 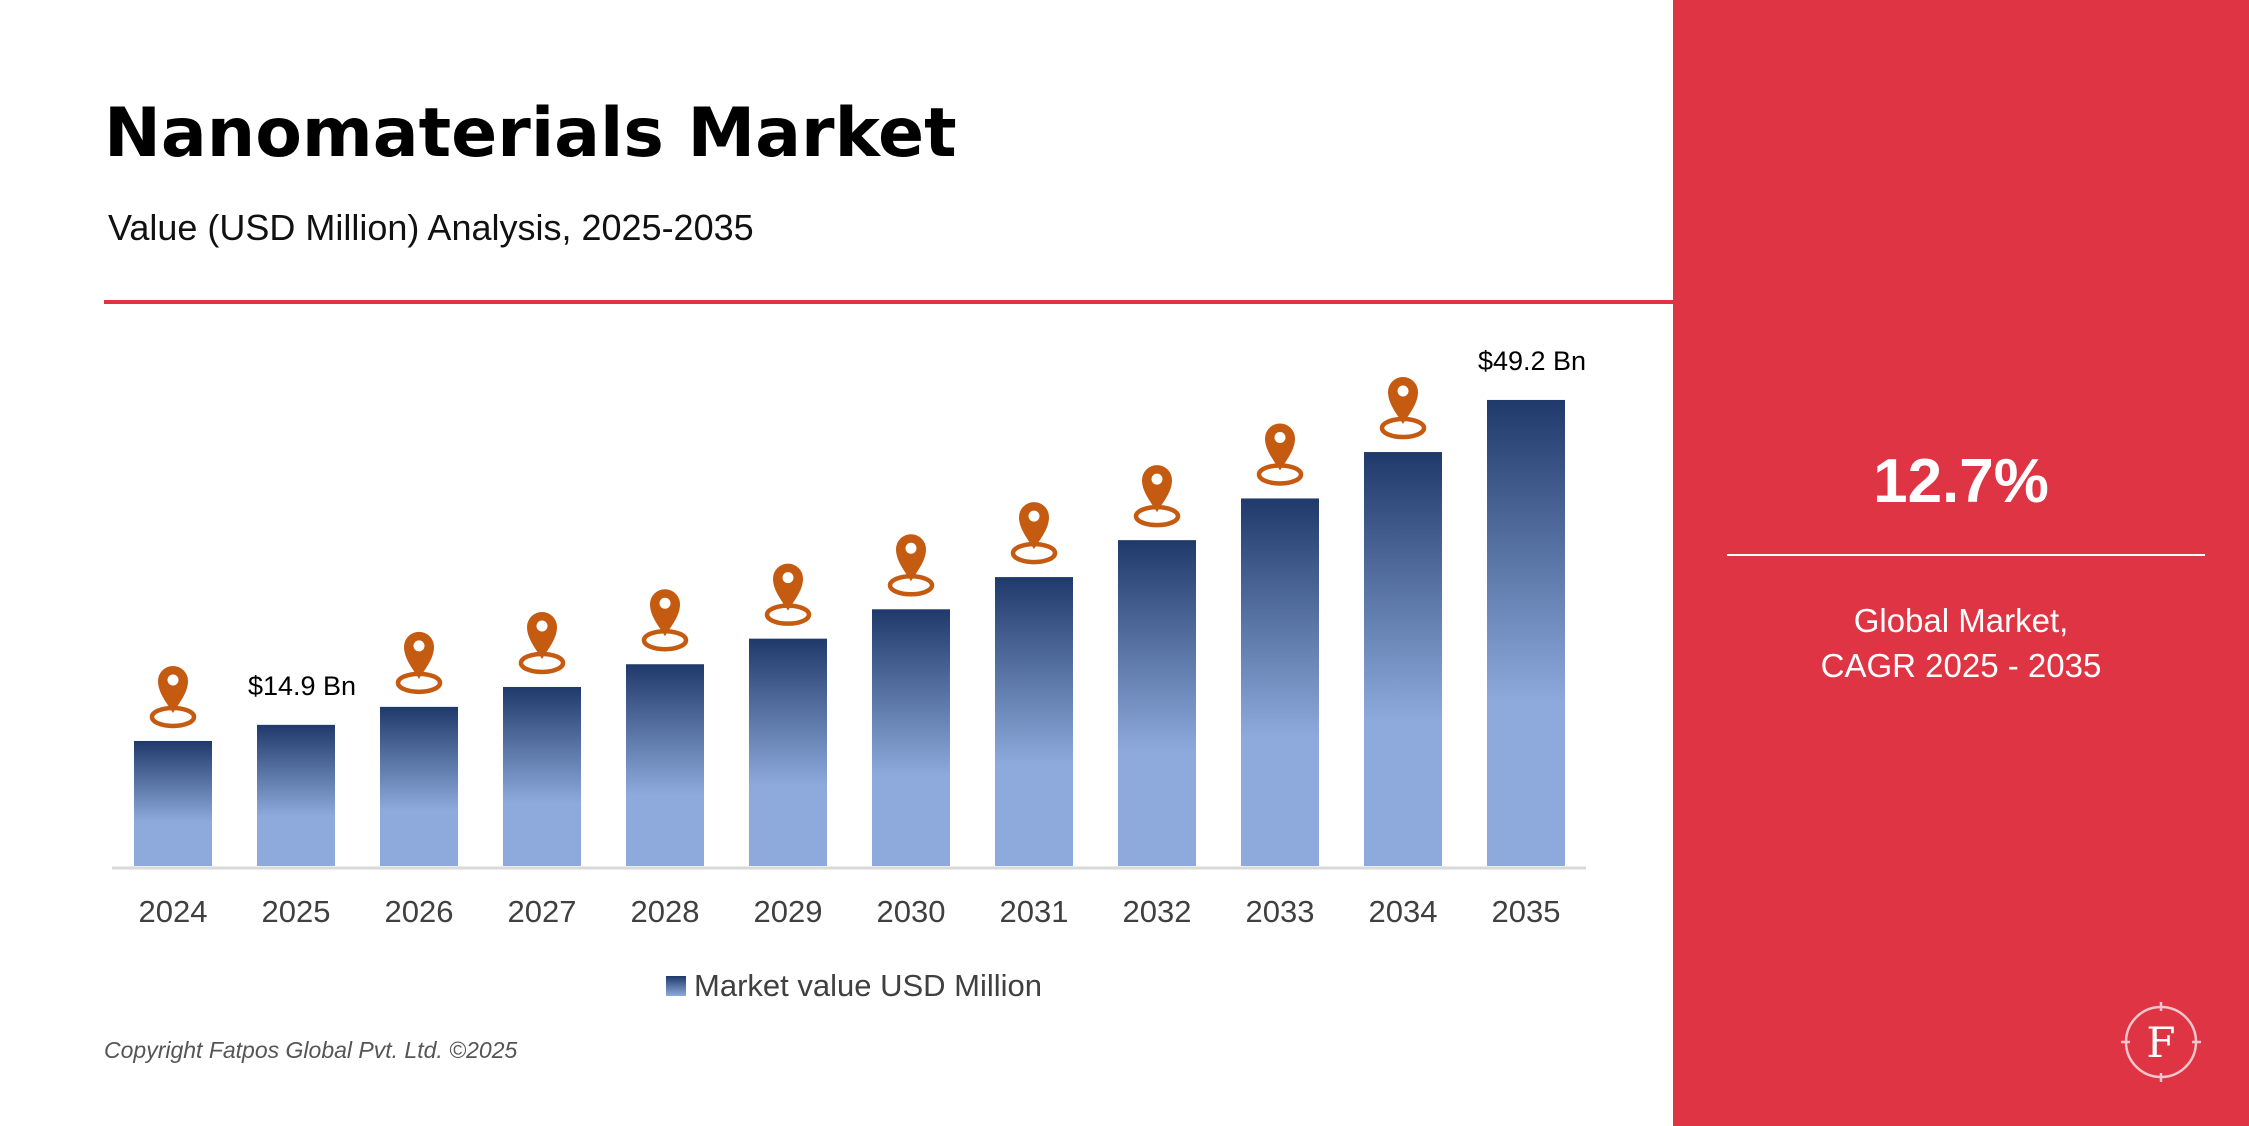 I want to click on x-tick-2033: 2033, so click(x=1280, y=911).